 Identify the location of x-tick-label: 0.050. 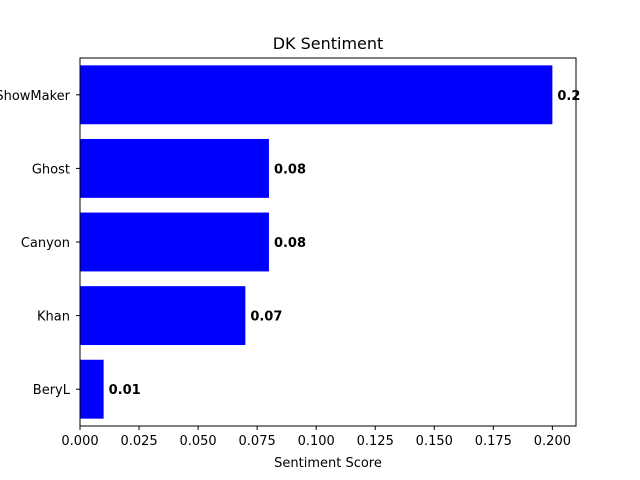
(197, 441).